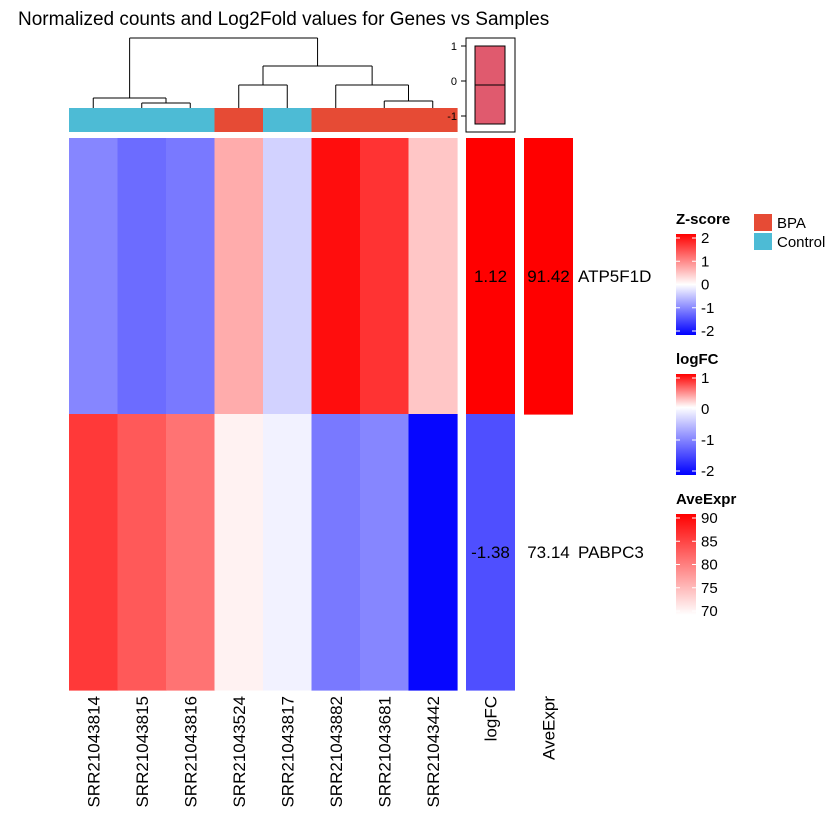 The width and height of the screenshot is (840, 840). Describe the element at coordinates (706, 499) in the screenshot. I see `aveexpr-legend-title: AveExpr` at that location.